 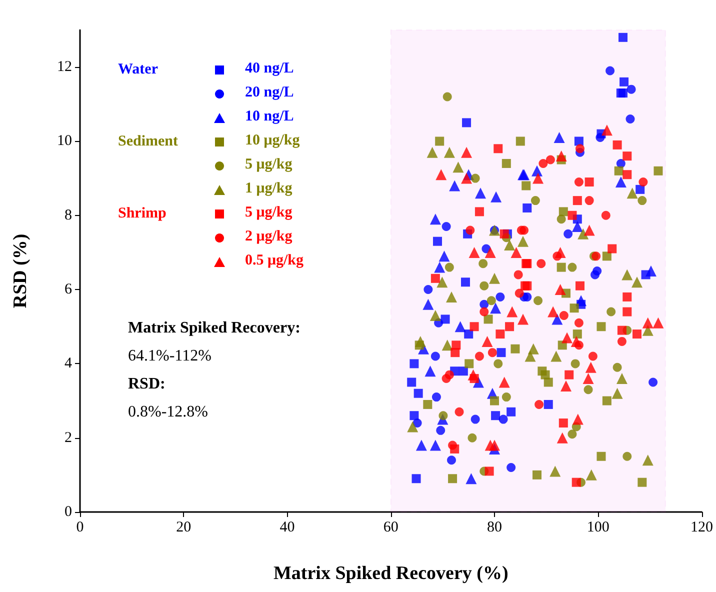 What do you see at coordinates (272, 140) in the screenshot?
I see `legend-label: 10 μg/kg` at bounding box center [272, 140].